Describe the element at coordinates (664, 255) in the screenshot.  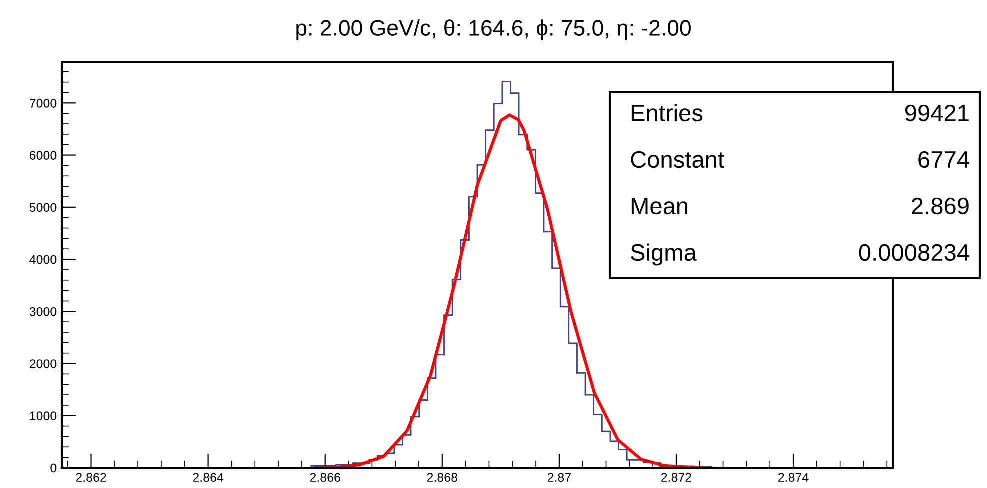
I see `annotation: Sigma` at that location.